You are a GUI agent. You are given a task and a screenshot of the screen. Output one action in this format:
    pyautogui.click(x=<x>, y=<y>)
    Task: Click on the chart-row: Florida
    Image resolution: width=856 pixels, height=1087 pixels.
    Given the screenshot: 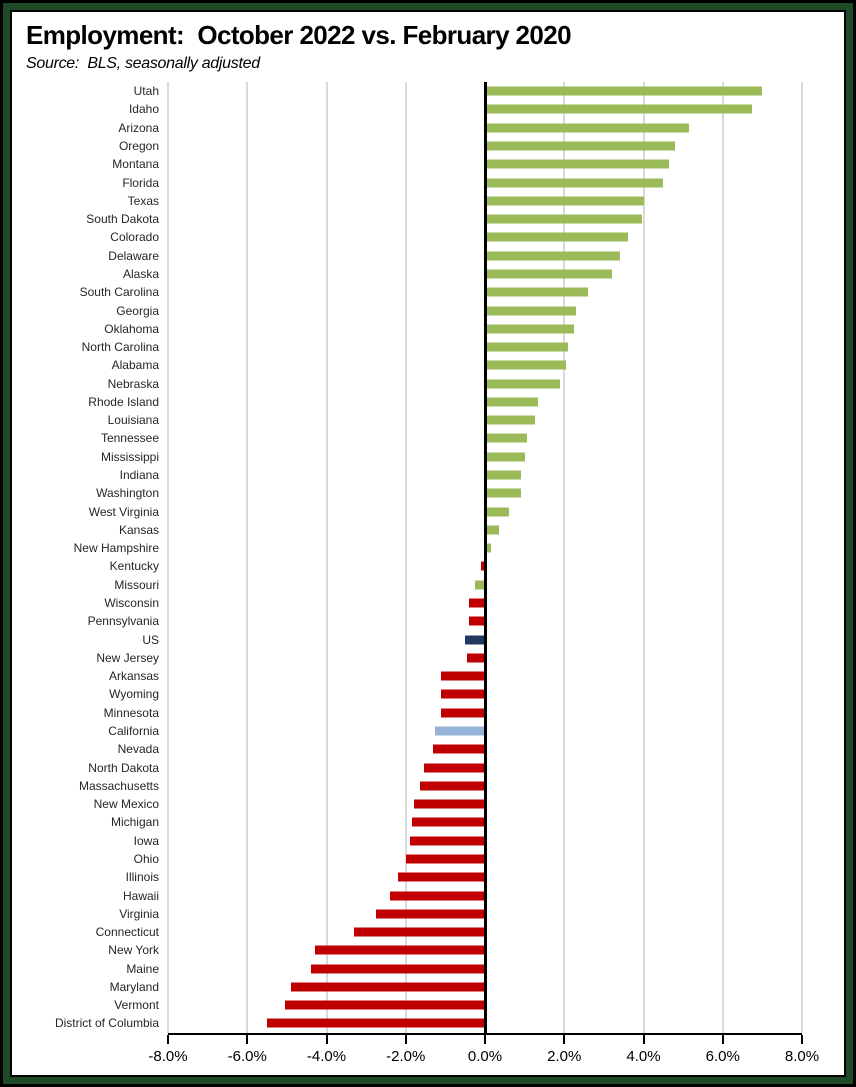 What is the action you would take?
    pyautogui.click(x=407, y=182)
    